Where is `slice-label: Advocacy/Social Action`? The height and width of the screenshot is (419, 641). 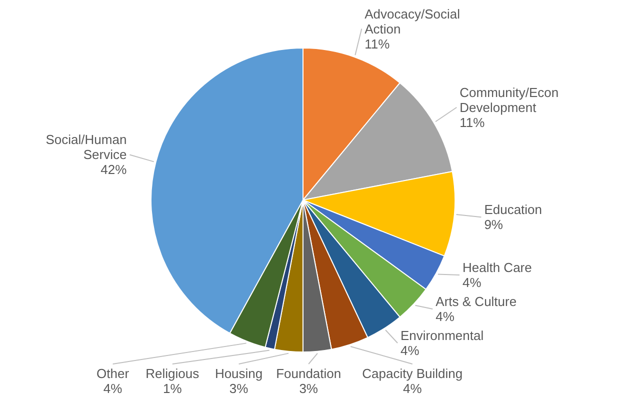 slice-label: Advocacy/Social Action is located at coordinates (412, 21).